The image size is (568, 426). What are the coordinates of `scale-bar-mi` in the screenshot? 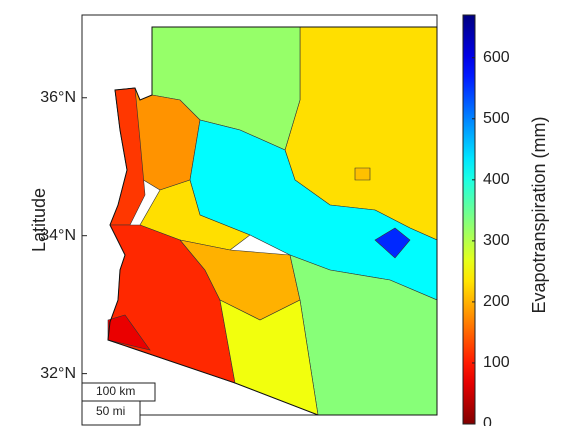 It's located at (111, 413).